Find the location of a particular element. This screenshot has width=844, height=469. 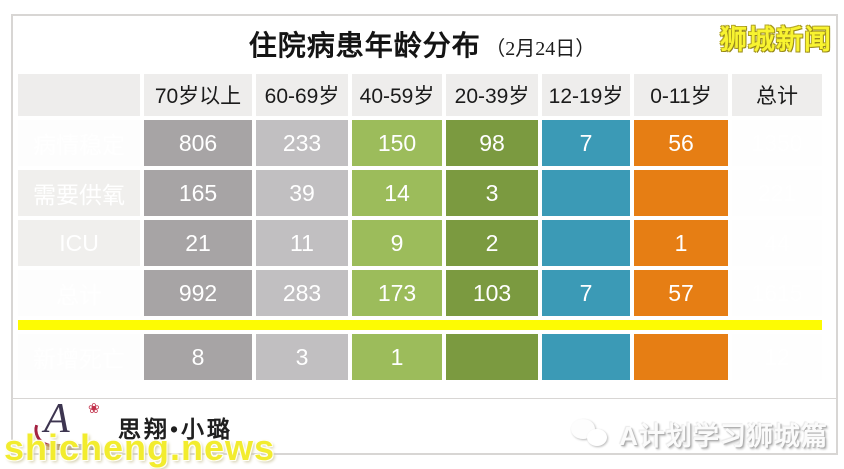

title-date: （2月24日） is located at coordinates (540, 49).